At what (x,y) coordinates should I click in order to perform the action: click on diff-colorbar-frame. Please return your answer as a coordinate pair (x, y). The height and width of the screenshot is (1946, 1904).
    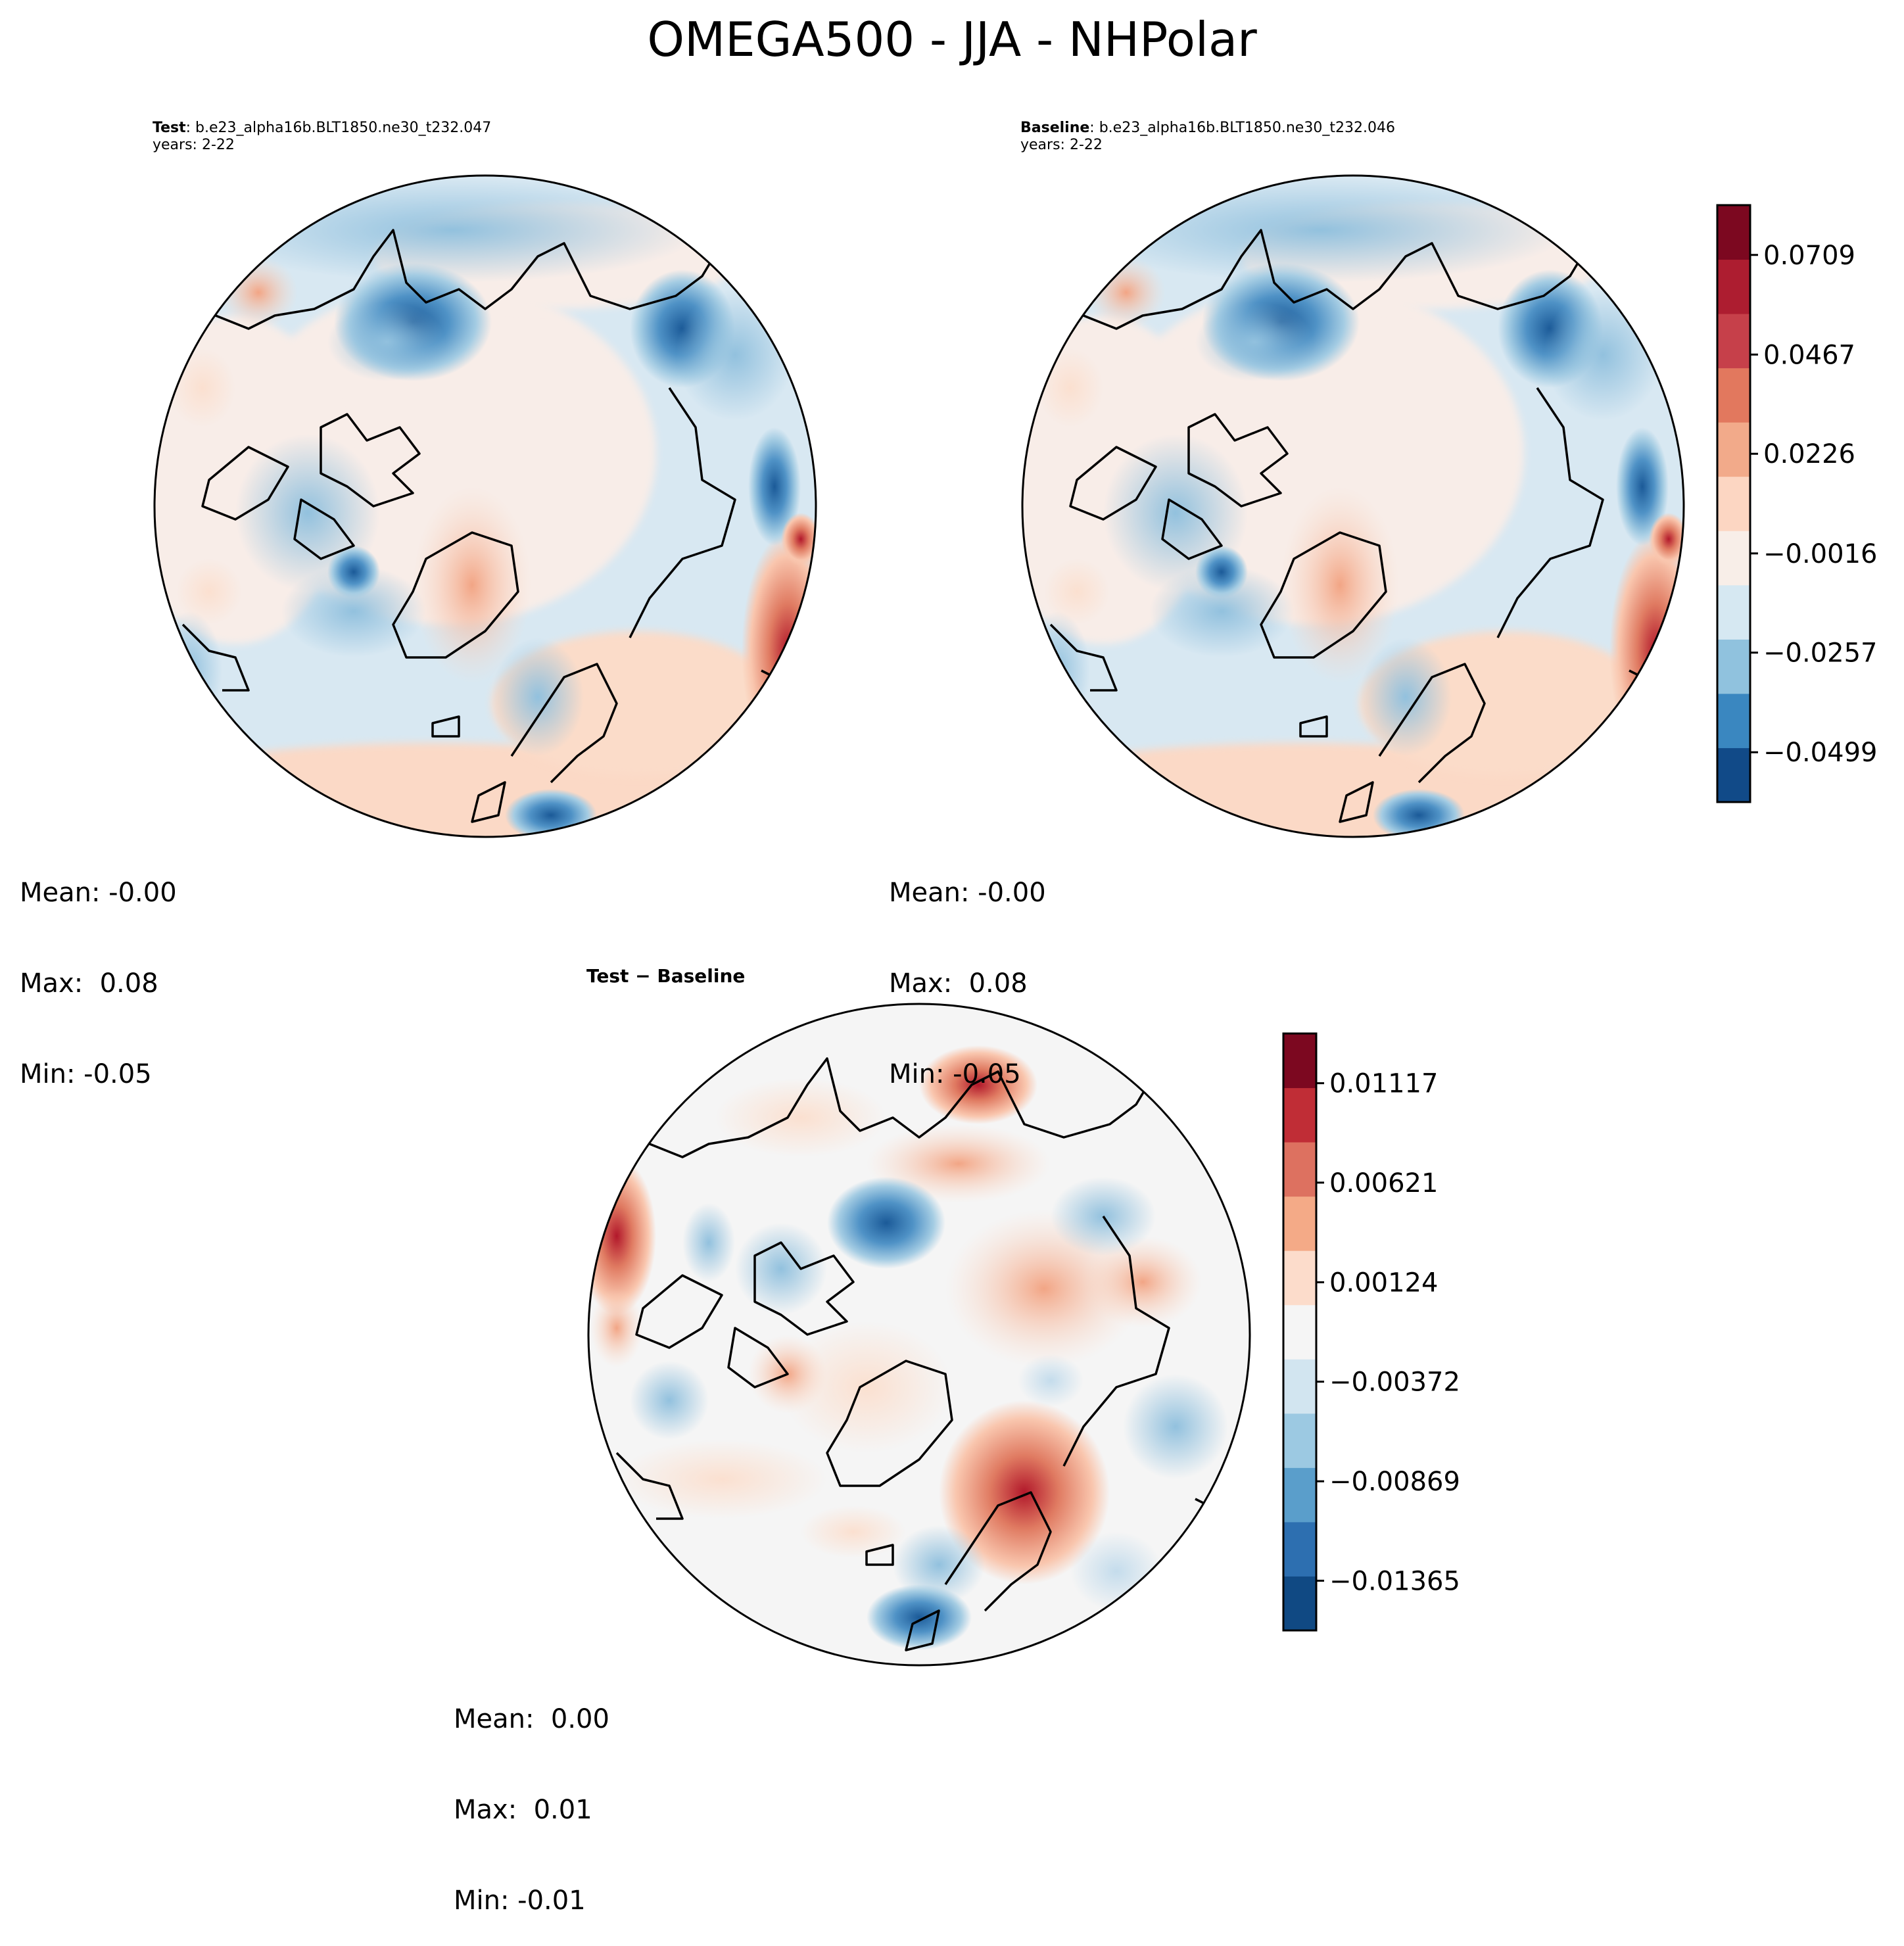
    Looking at the image, I should click on (1300, 1332).